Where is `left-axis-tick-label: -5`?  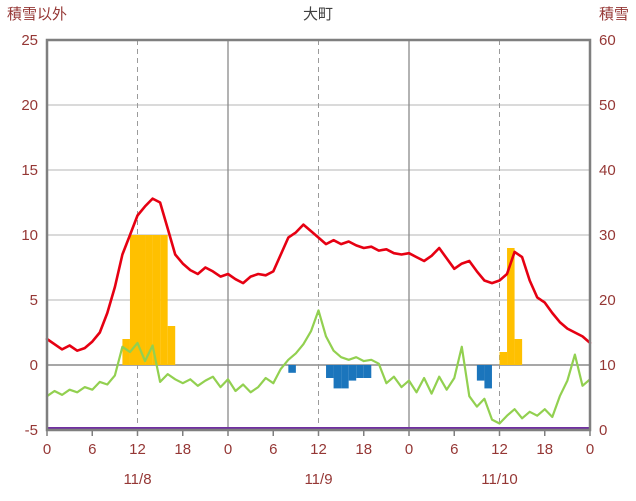
left-axis-tick-label: -5 is located at coordinates (31, 430).